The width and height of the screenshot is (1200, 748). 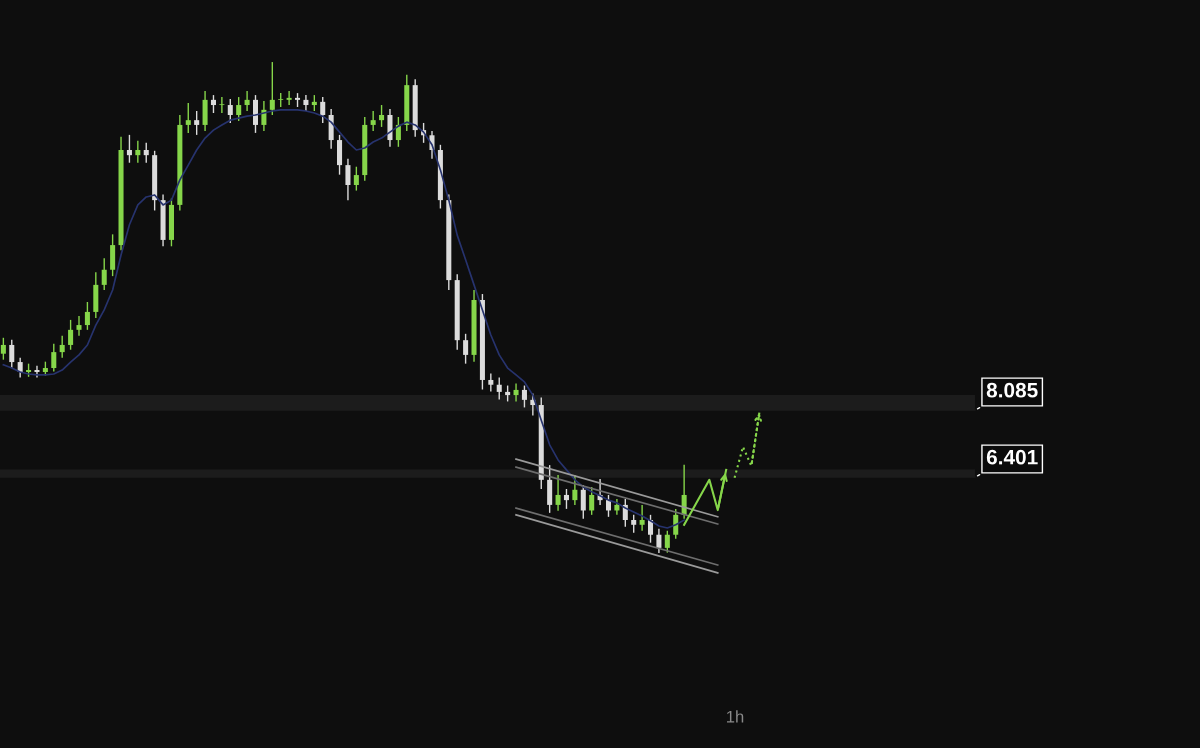 I want to click on ref-line-label: 8.085, so click(x=1012, y=390).